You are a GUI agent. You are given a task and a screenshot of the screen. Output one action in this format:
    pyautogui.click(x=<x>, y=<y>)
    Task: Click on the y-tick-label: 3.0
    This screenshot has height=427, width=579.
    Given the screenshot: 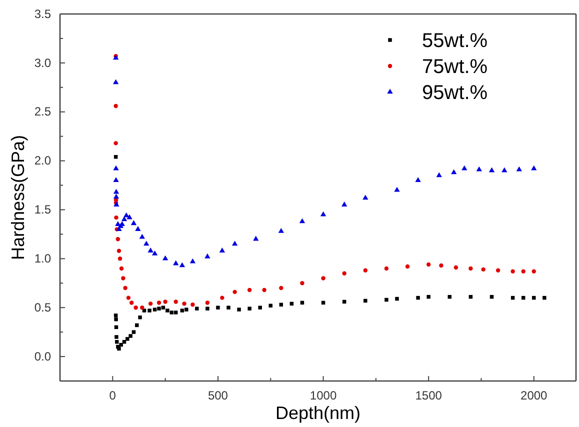 What is the action you would take?
    pyautogui.click(x=43, y=63)
    